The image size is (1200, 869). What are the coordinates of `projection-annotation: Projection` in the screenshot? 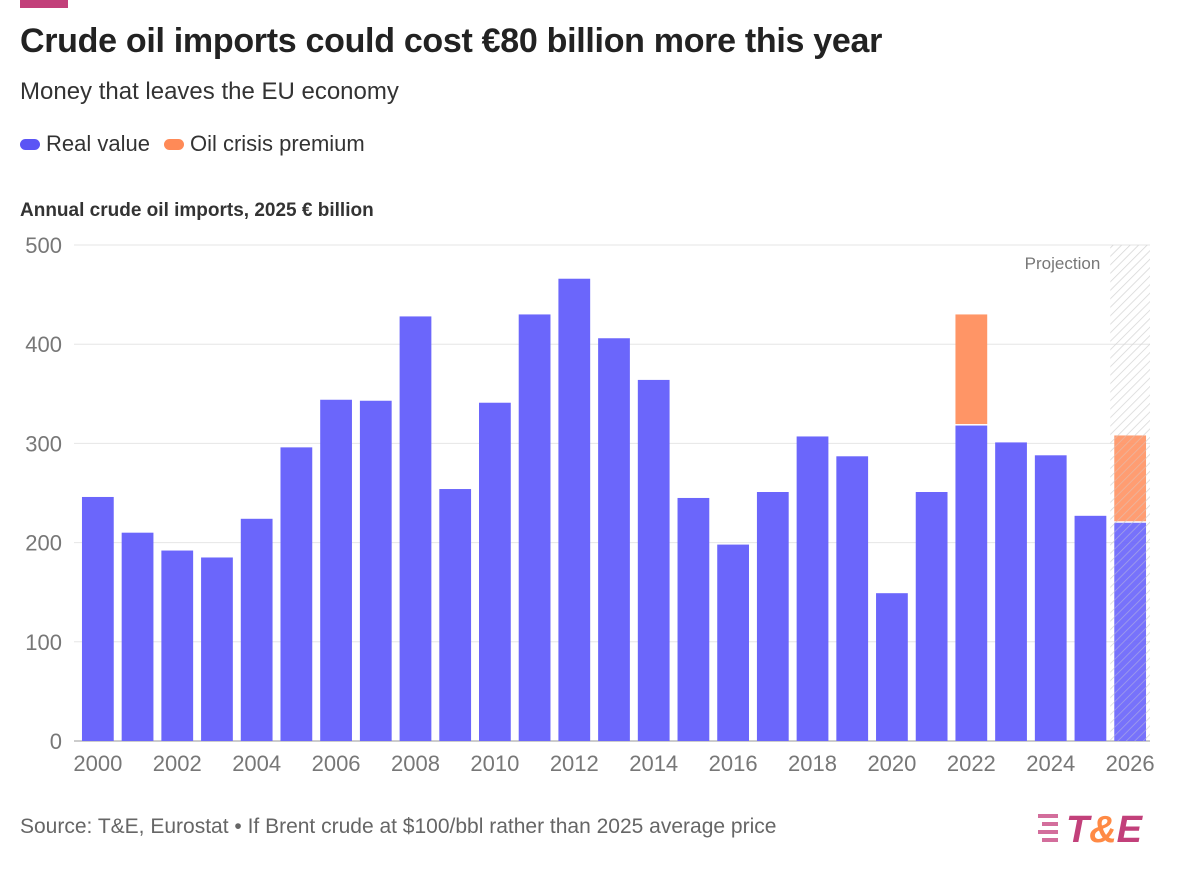 It's located at (1063, 263).